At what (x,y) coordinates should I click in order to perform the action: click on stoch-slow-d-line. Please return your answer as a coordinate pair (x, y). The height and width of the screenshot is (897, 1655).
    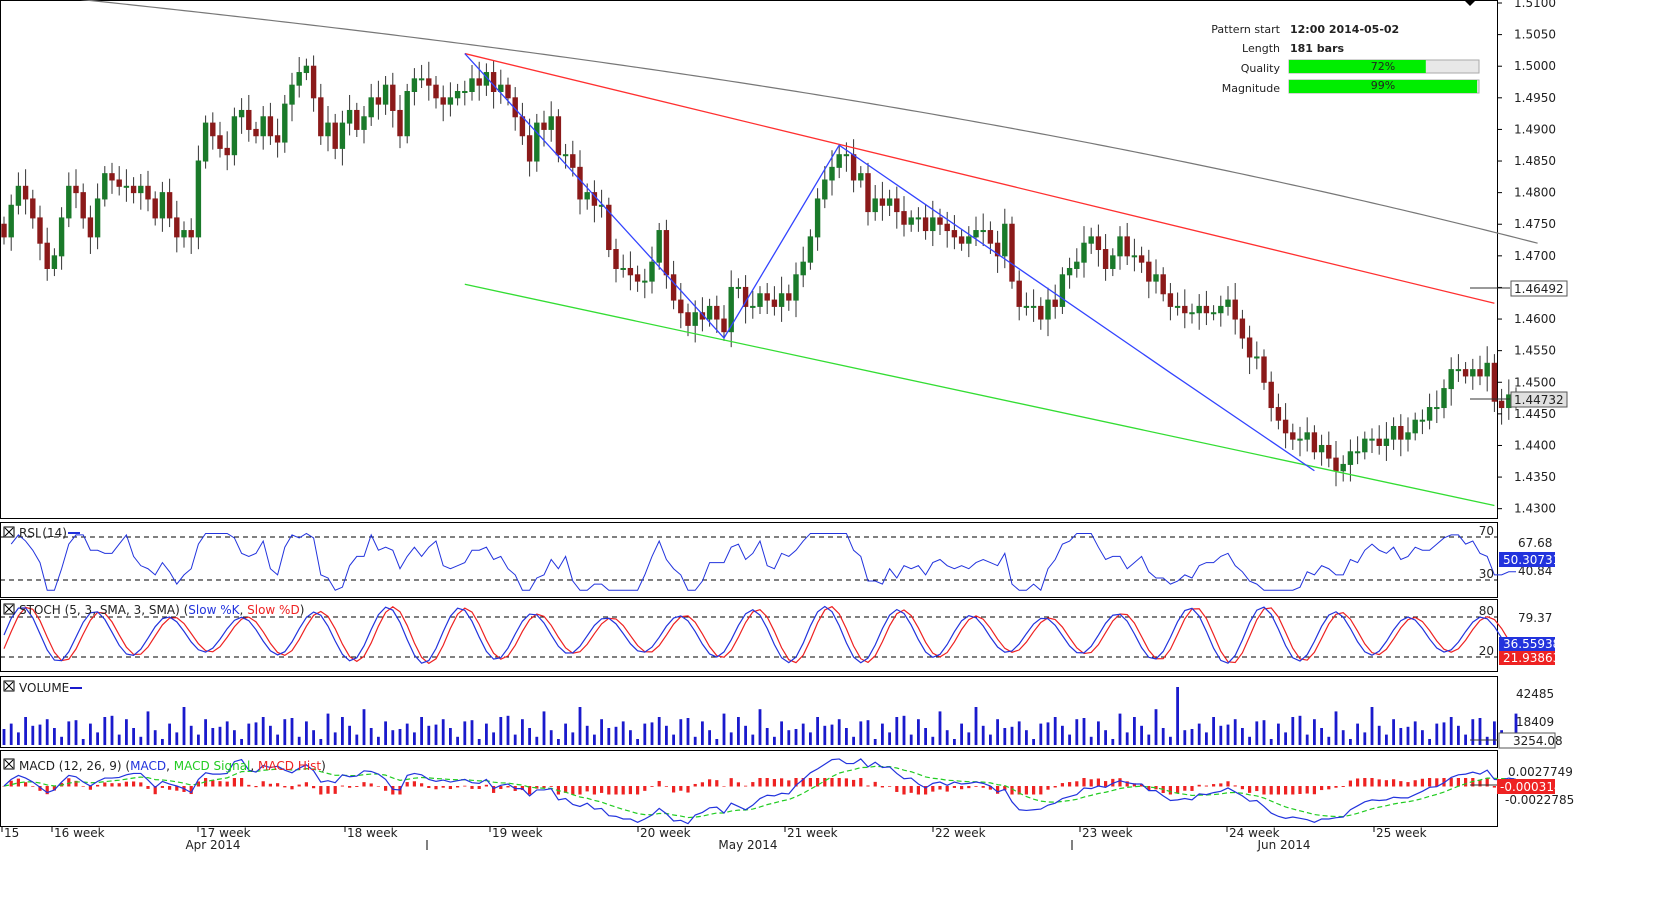
    Looking at the image, I should click on (760, 635).